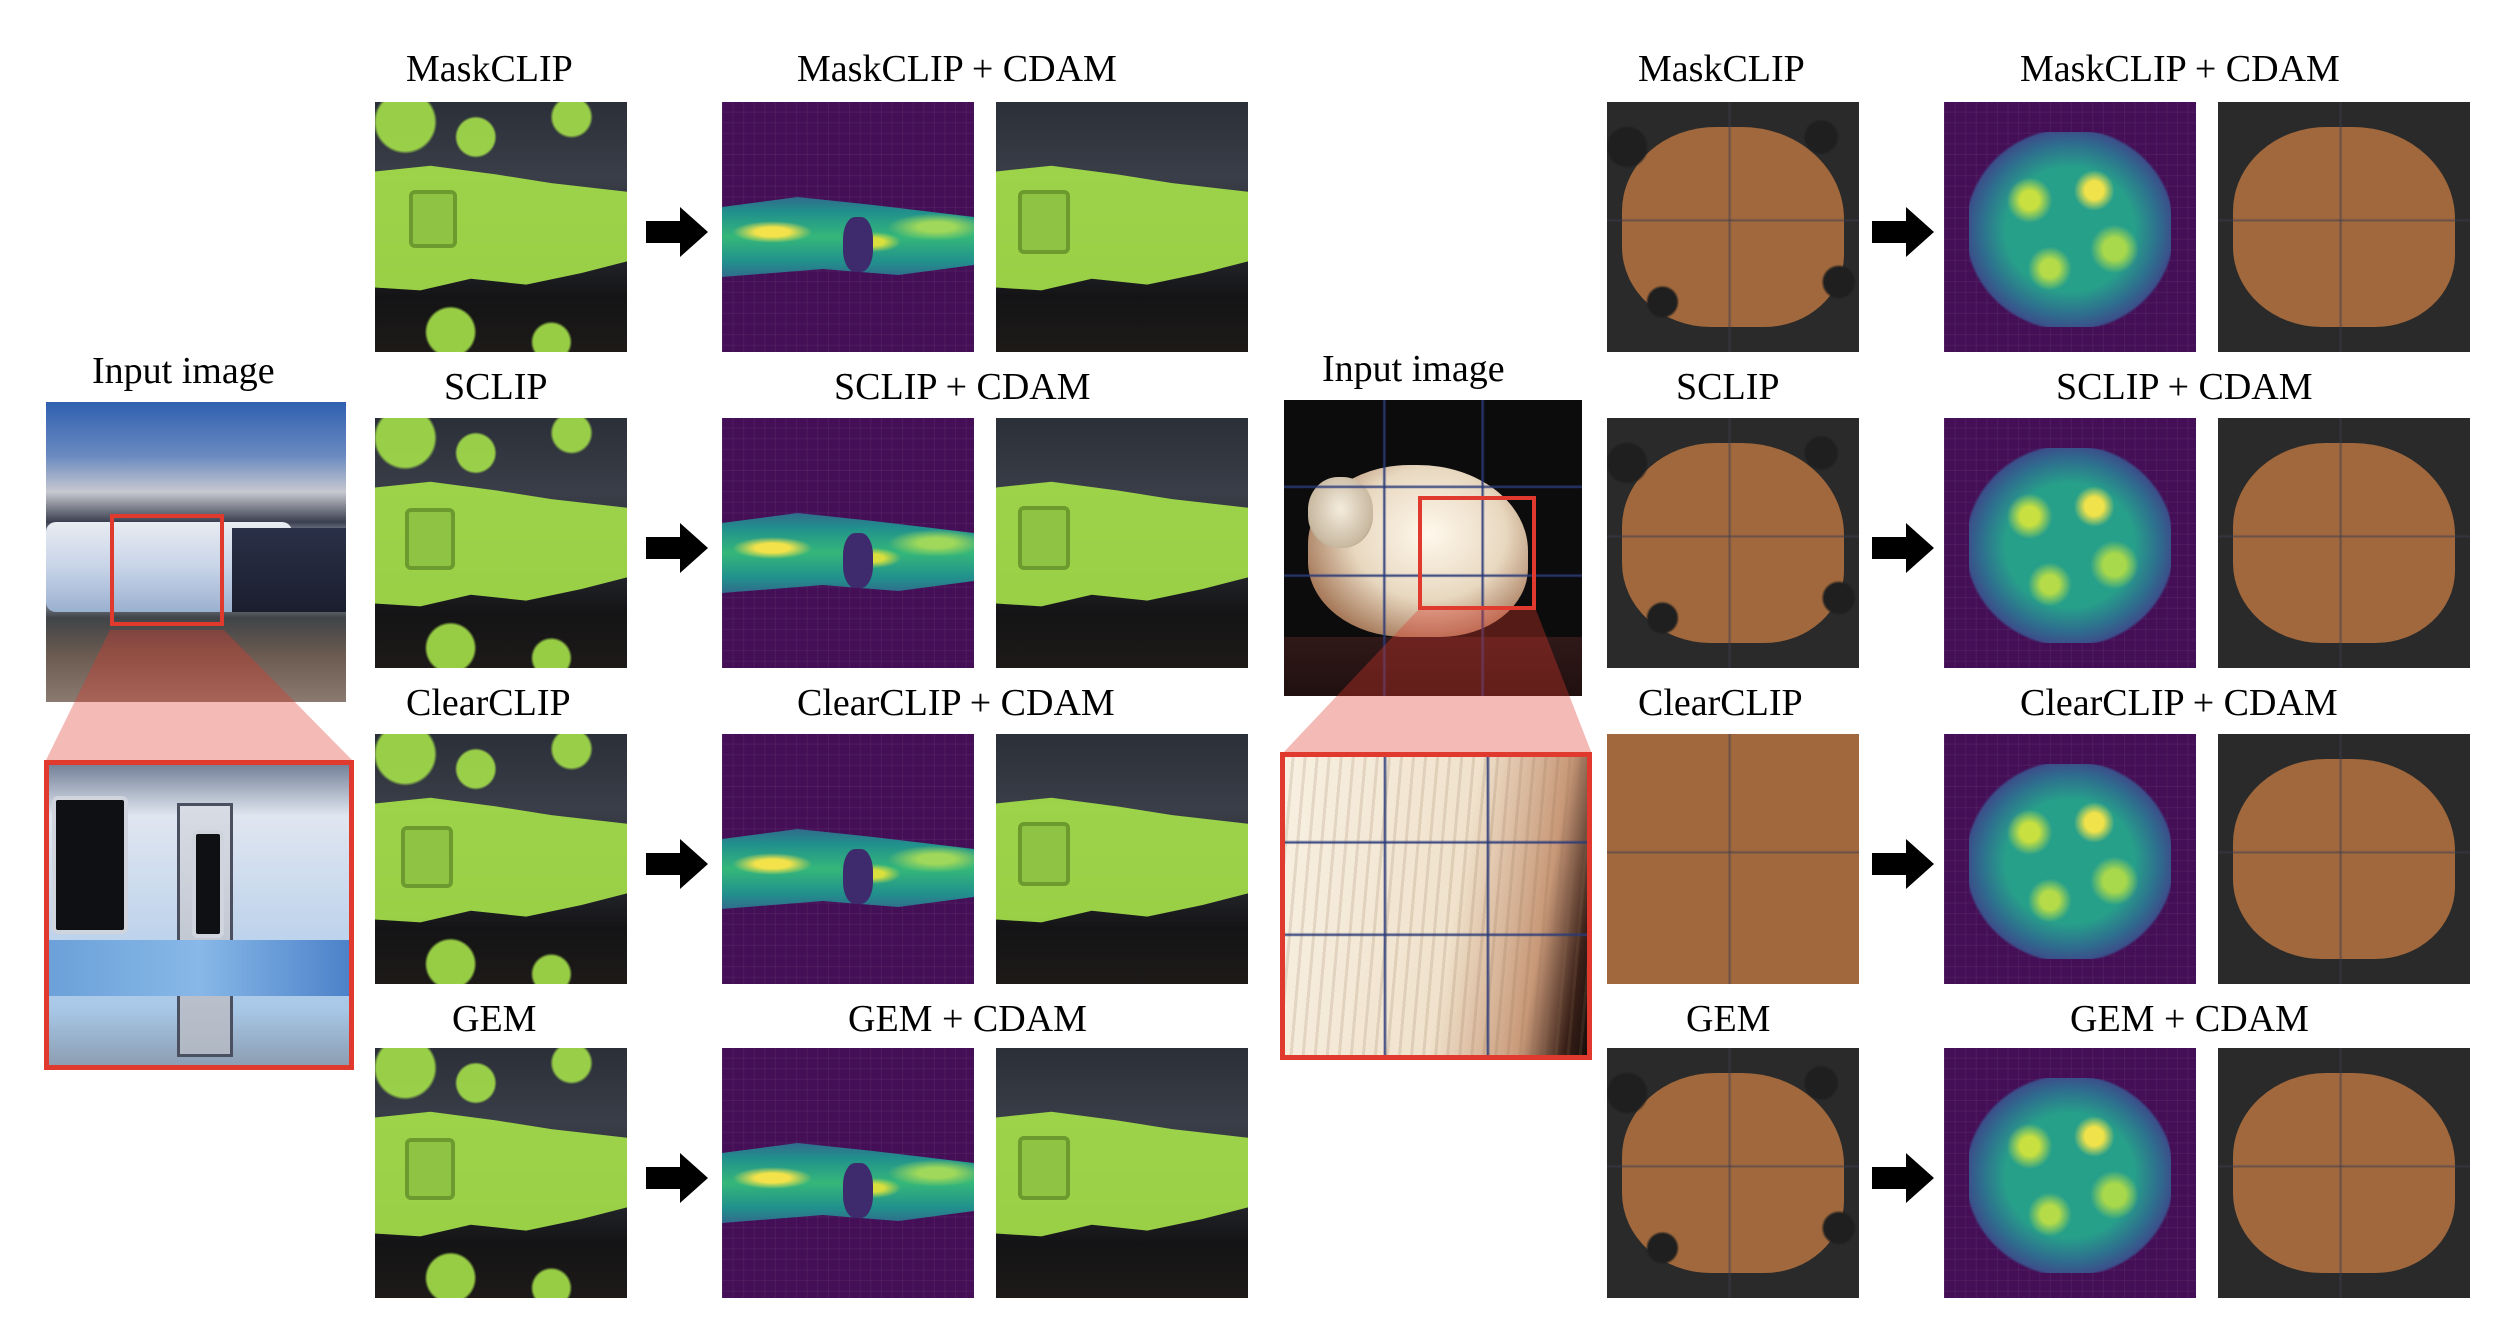 This screenshot has width=2502, height=1334. I want to click on right-row4-cdam-overlay, so click(2344, 1173).